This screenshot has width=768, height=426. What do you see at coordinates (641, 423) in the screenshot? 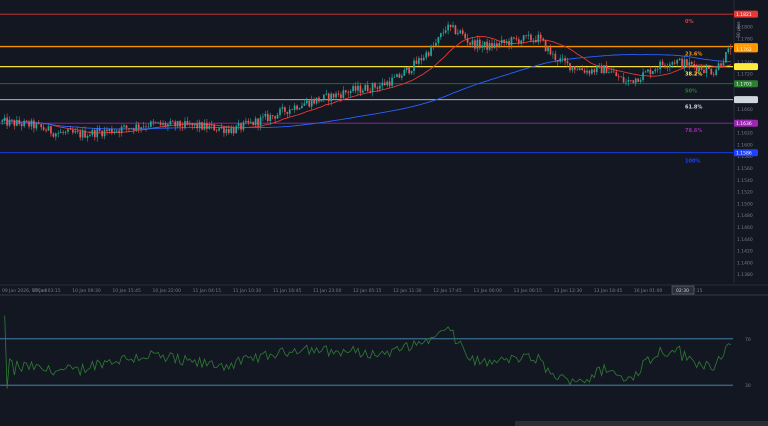
I see `scrollbar` at bounding box center [641, 423].